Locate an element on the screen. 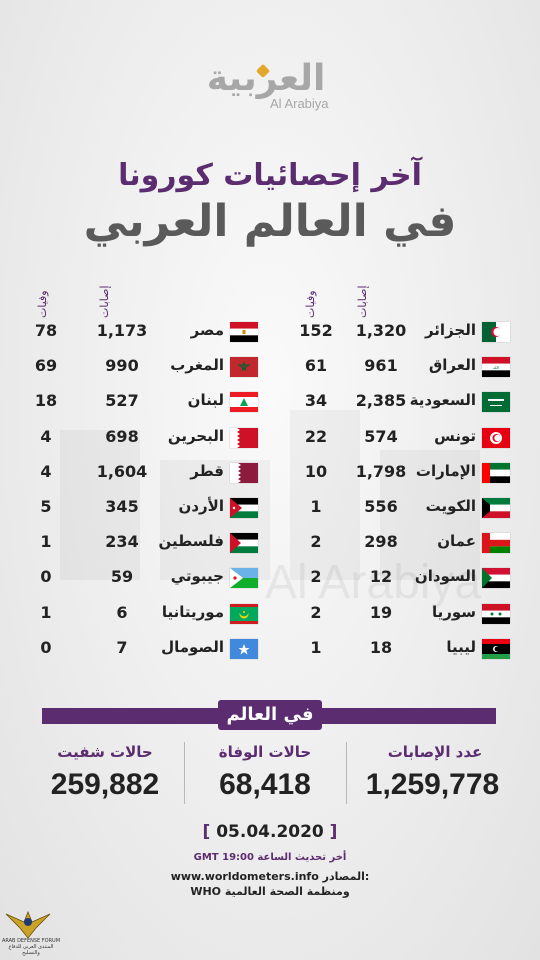 The height and width of the screenshot is (960, 540). country-cases: 12 is located at coordinates (381, 577).